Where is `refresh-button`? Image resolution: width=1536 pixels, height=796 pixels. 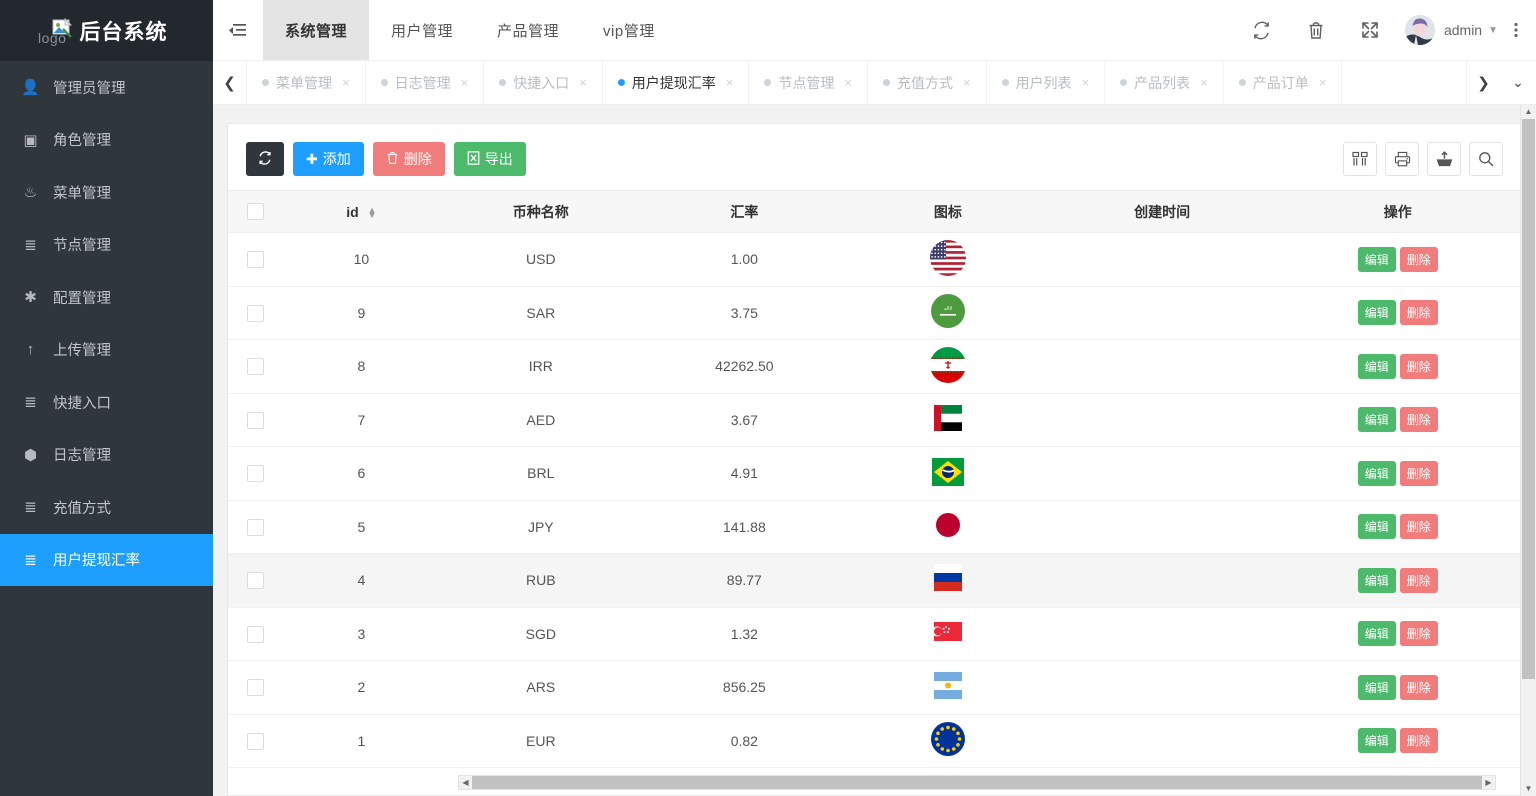 refresh-button is located at coordinates (265, 159).